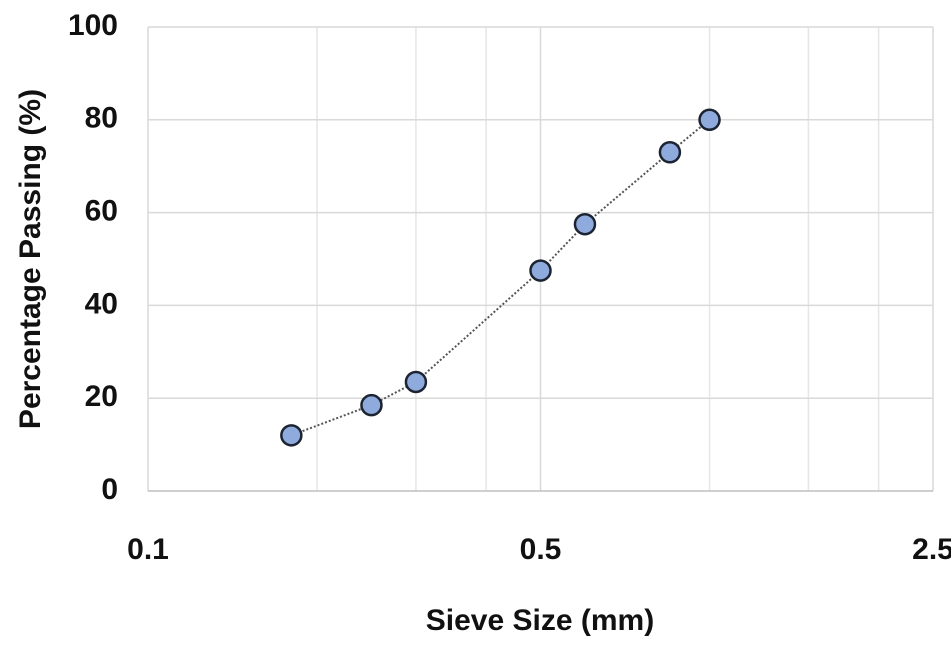 The image size is (951, 653). I want to click on y-tick-label: 60, so click(101, 211).